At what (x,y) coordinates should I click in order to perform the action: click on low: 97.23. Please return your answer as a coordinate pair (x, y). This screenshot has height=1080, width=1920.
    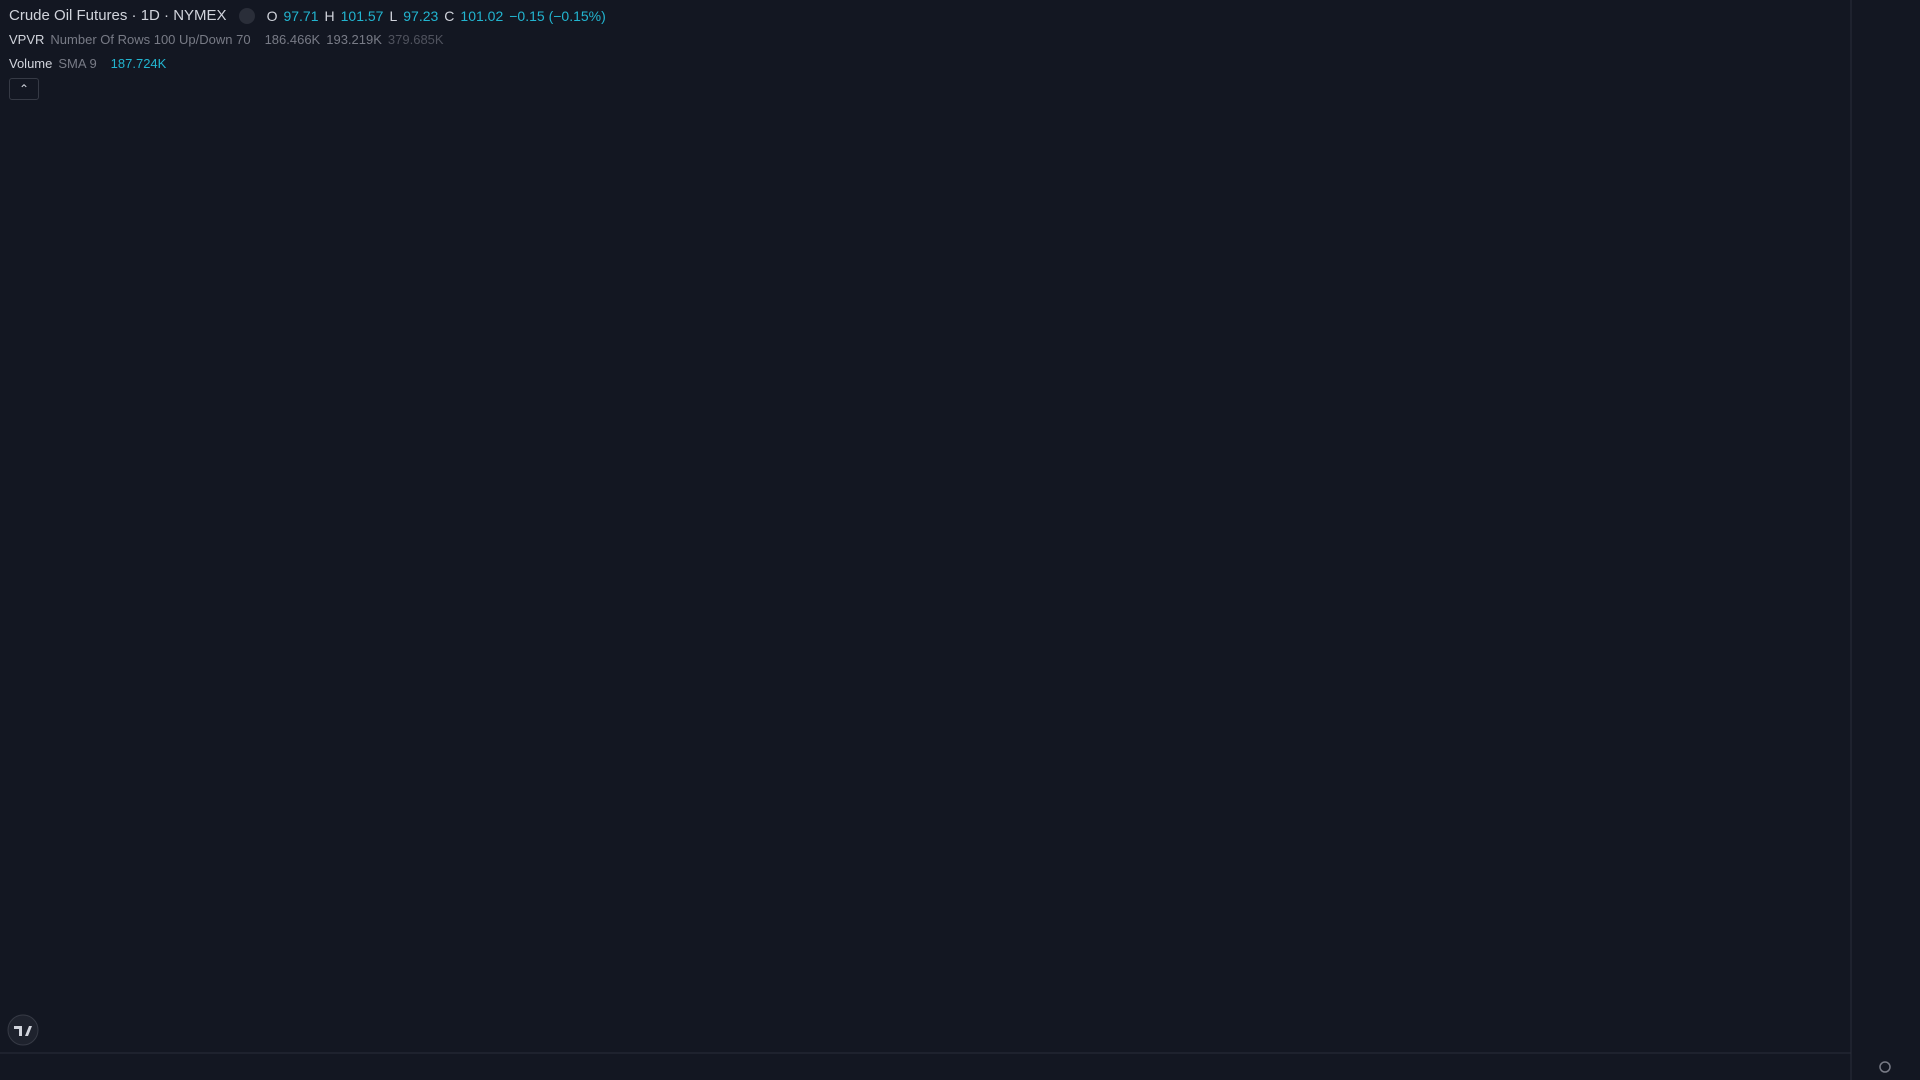
    Looking at the image, I should click on (421, 15).